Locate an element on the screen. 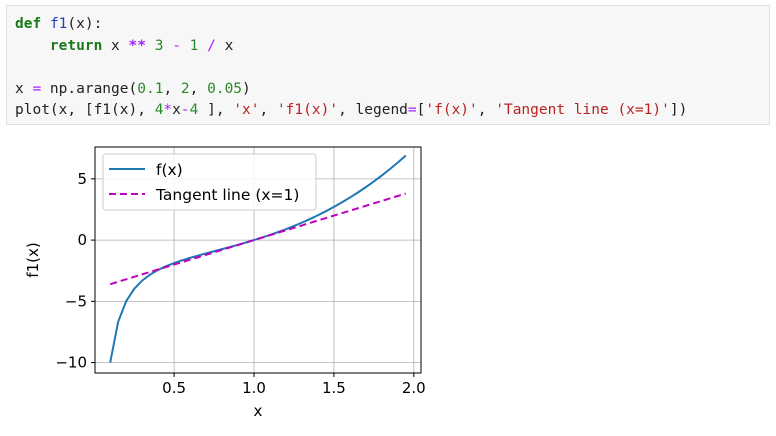 The height and width of the screenshot is (436, 776). code-token: ]) is located at coordinates (678, 110).